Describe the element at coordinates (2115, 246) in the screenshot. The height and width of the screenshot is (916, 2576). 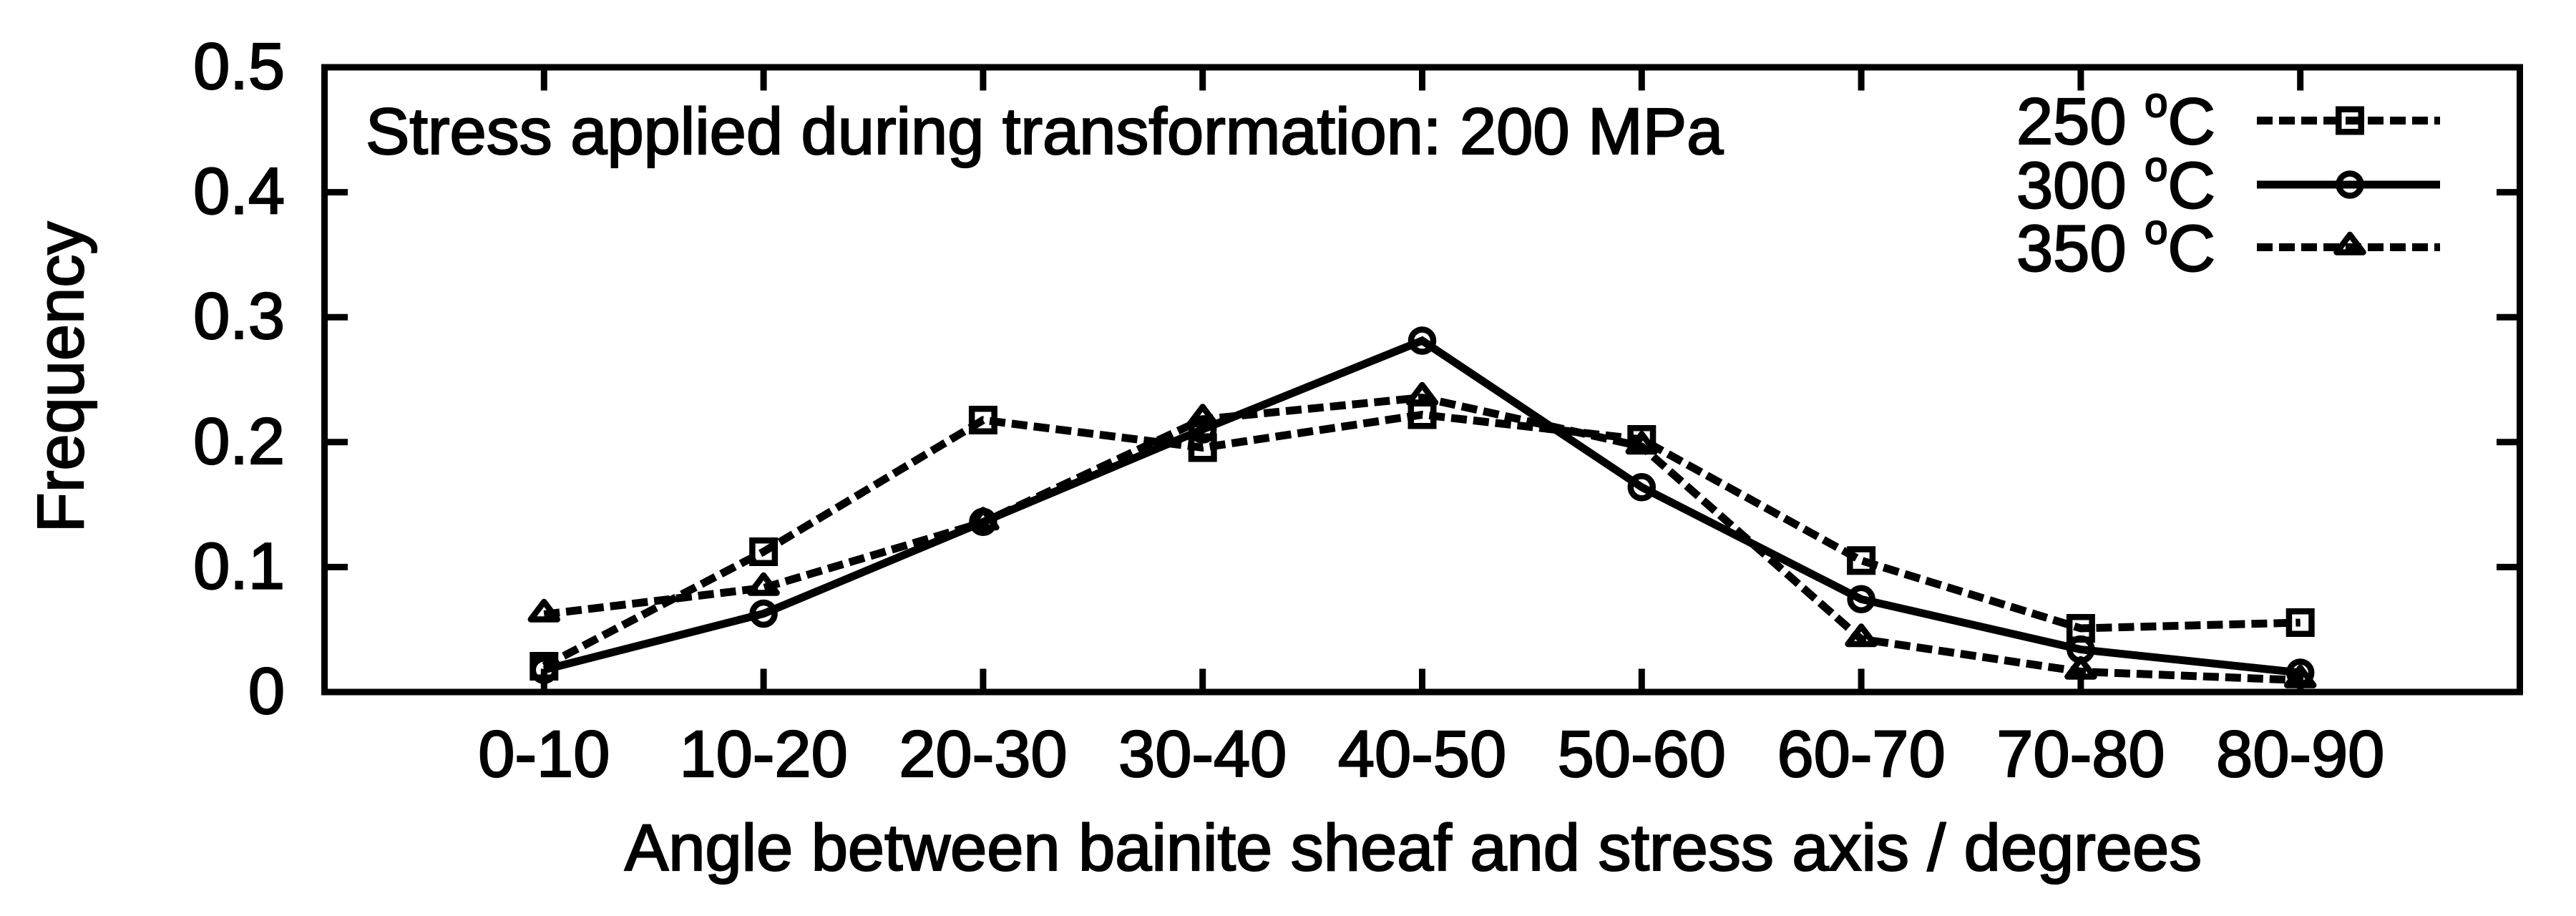
I see `svg-text: 350 oC` at that location.